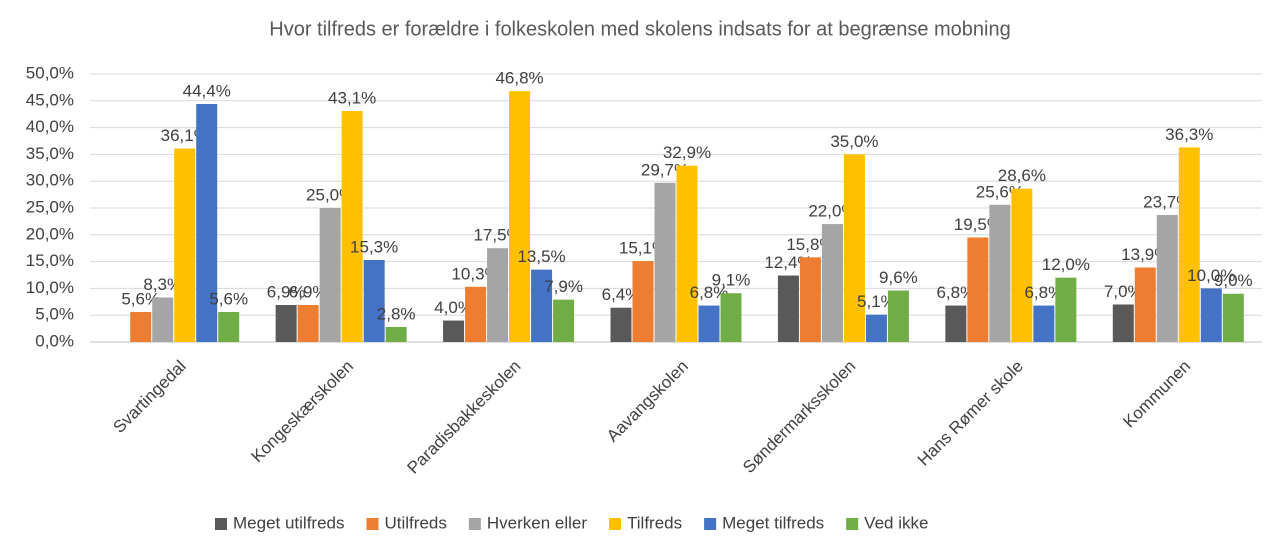  Describe the element at coordinates (396, 313) in the screenshot. I see `value-label: 2,8%` at that location.